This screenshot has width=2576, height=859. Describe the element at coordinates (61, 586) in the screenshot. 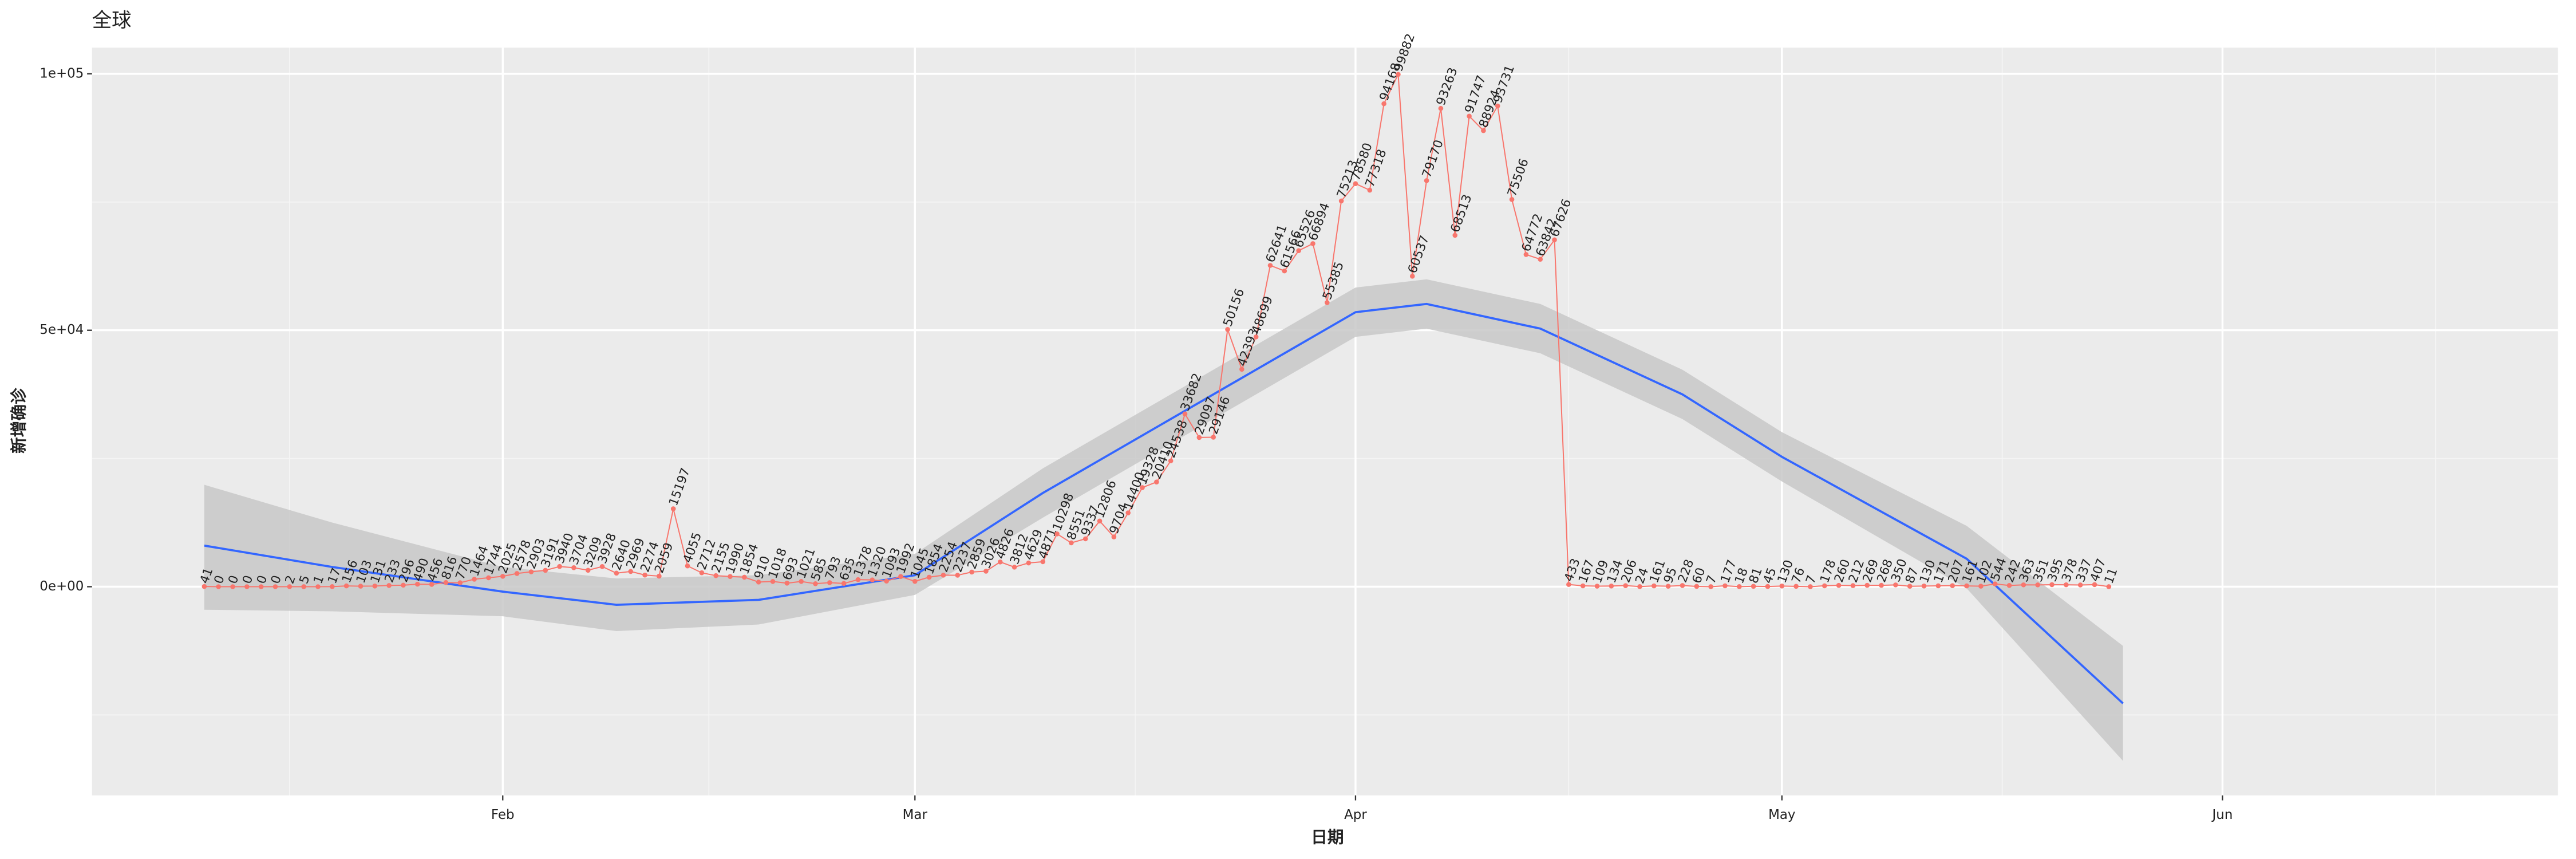

I see `y-tick-label: 0e+00` at that location.